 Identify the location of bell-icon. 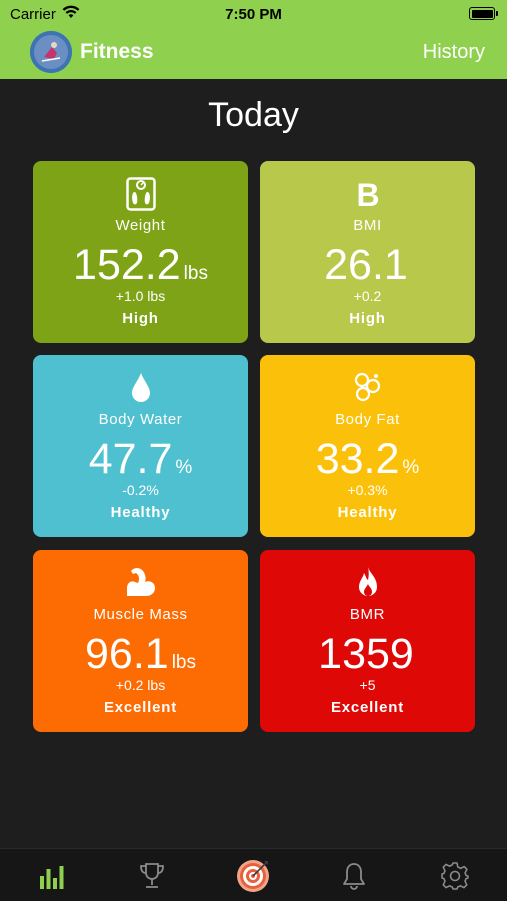
(354, 876).